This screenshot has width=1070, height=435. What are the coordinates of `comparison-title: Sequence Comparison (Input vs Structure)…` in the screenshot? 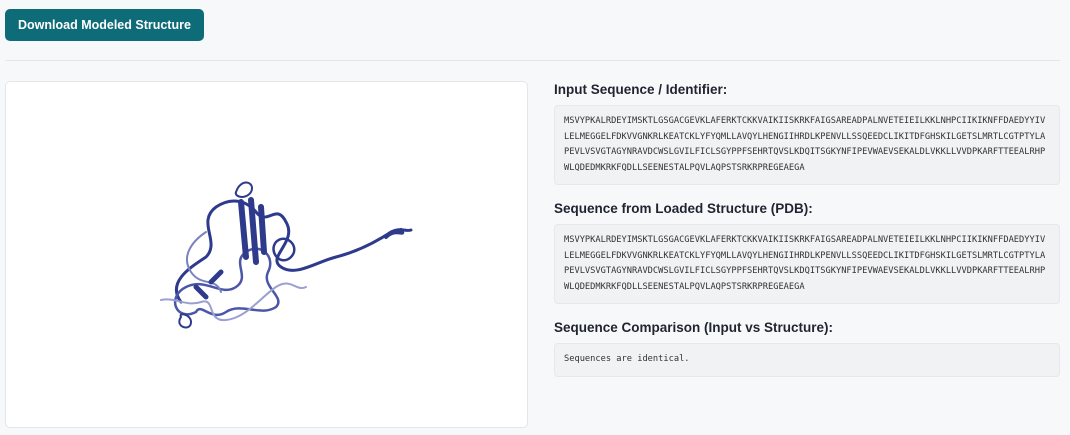 It's located at (694, 327).